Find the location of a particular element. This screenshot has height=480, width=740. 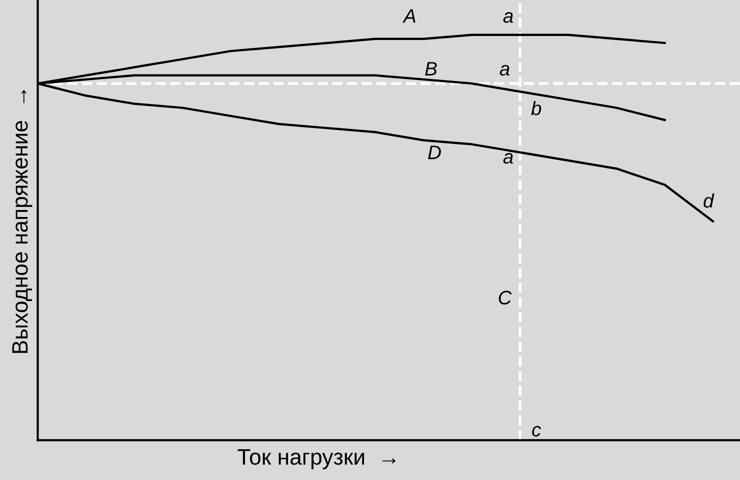

annotation: B is located at coordinates (431, 69).